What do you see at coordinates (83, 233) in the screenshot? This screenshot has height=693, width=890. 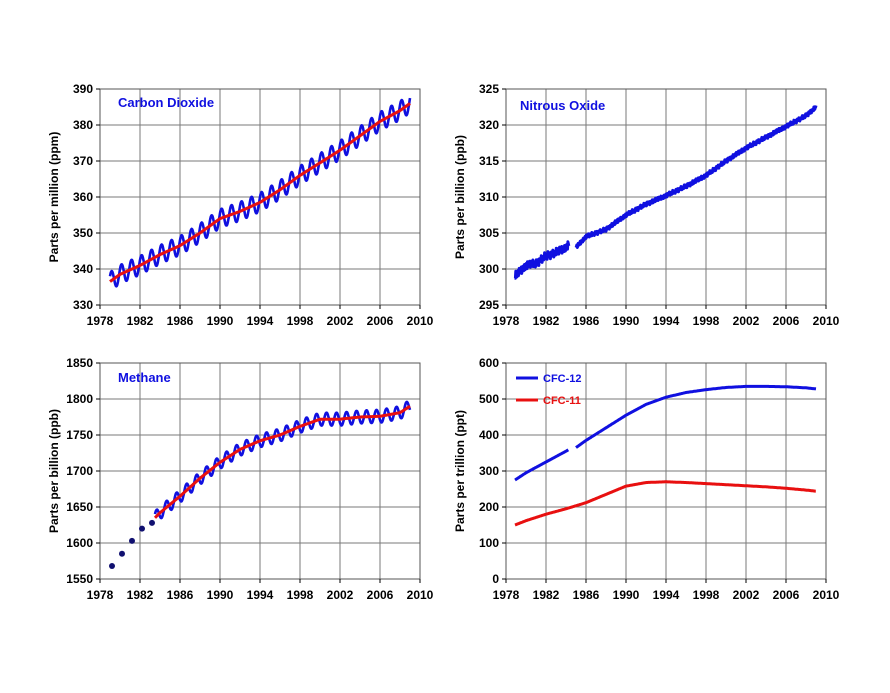 I see `y-tick-label: 350` at bounding box center [83, 233].